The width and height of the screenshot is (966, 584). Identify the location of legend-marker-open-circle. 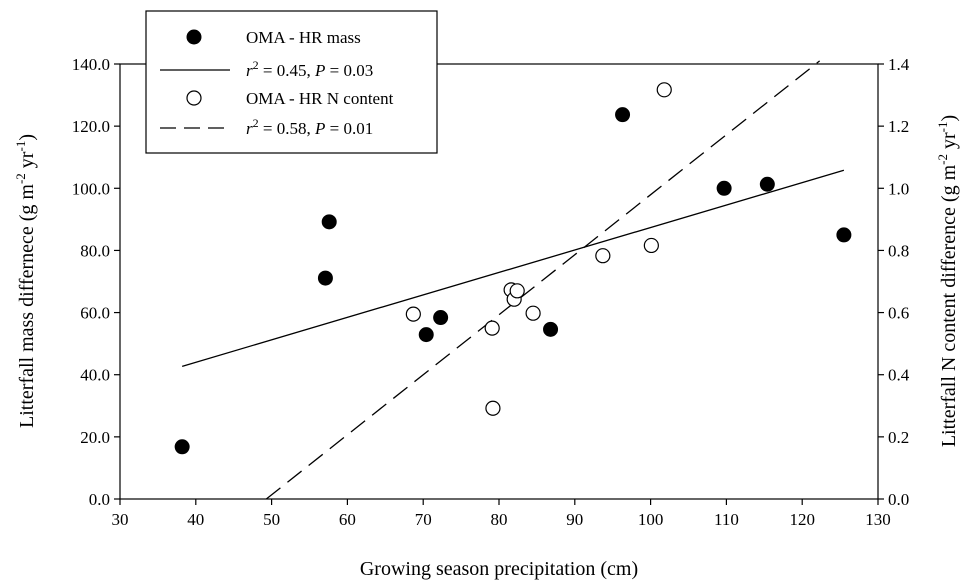
(194, 98).